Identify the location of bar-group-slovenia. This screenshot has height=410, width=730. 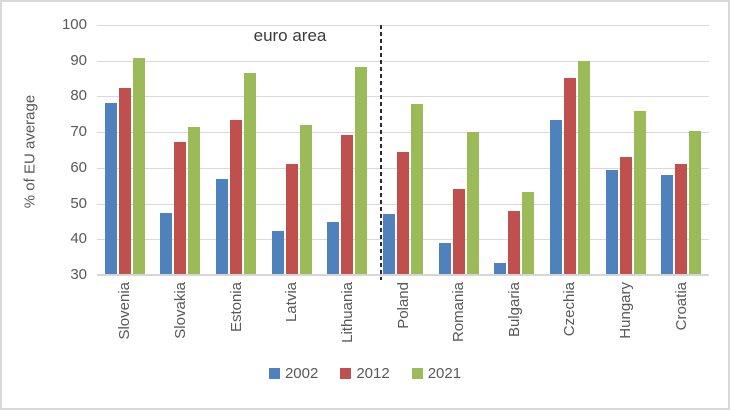
(125, 150).